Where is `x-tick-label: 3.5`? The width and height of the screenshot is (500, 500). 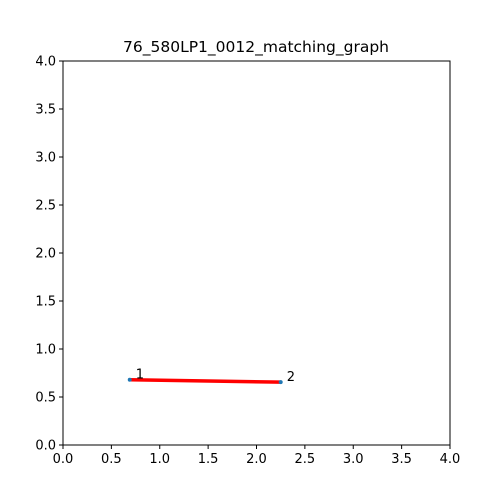 x-tick-label: 3.5 is located at coordinates (401, 459).